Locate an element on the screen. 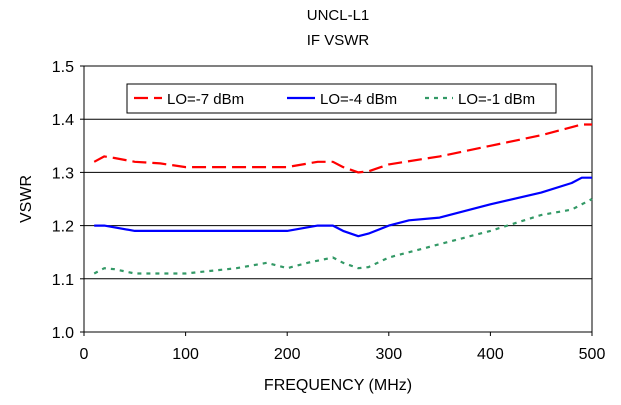  legend-box is located at coordinates (341, 98).